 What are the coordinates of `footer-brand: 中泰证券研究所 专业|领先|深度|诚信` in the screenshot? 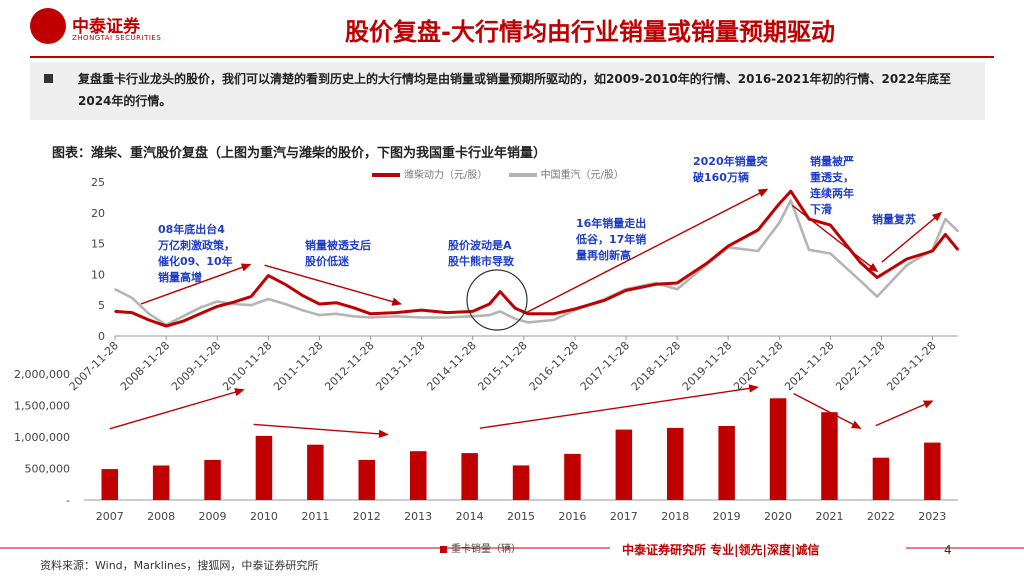 It's located at (721, 549).